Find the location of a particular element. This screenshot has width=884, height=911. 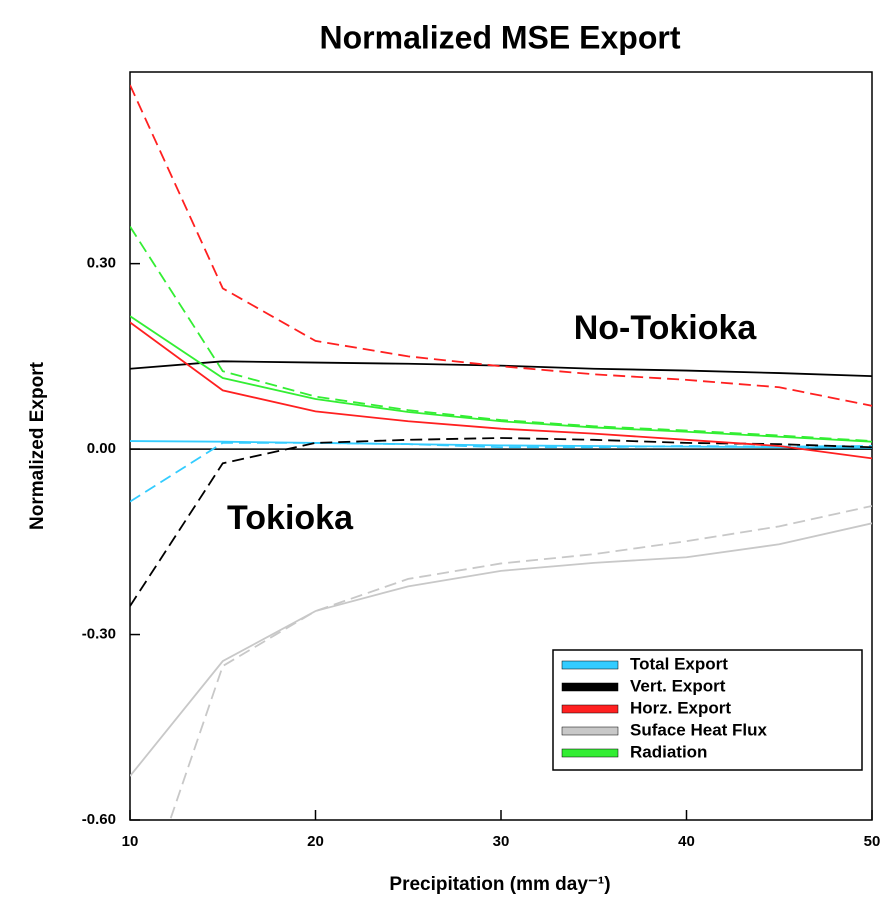

legend-label: Horz. Export is located at coordinates (680, 707).